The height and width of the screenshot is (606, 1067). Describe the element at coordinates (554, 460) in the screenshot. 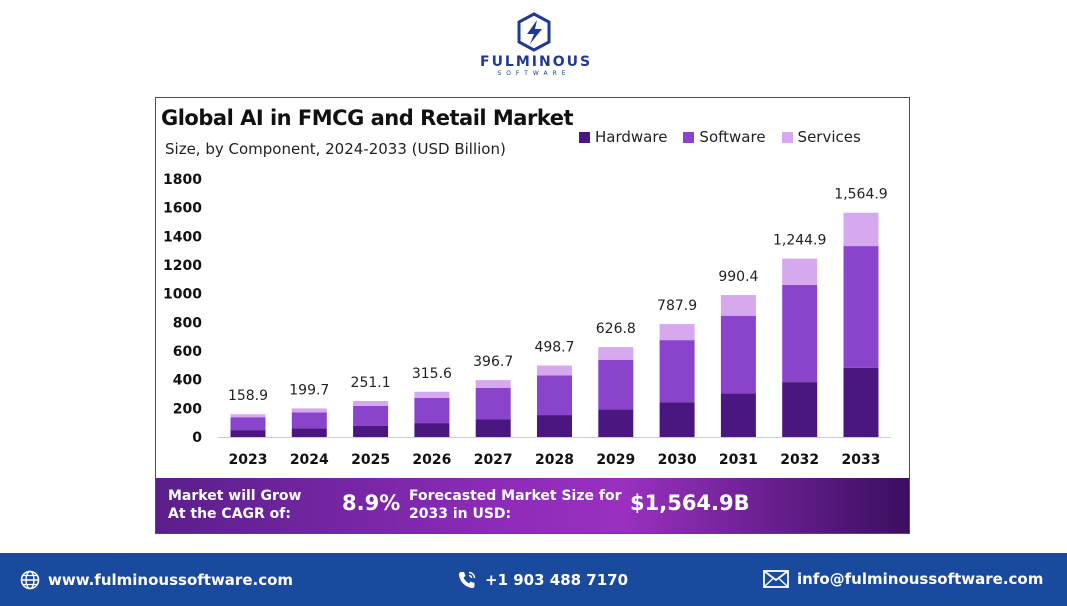

I see `x-tick-label: 2028` at that location.